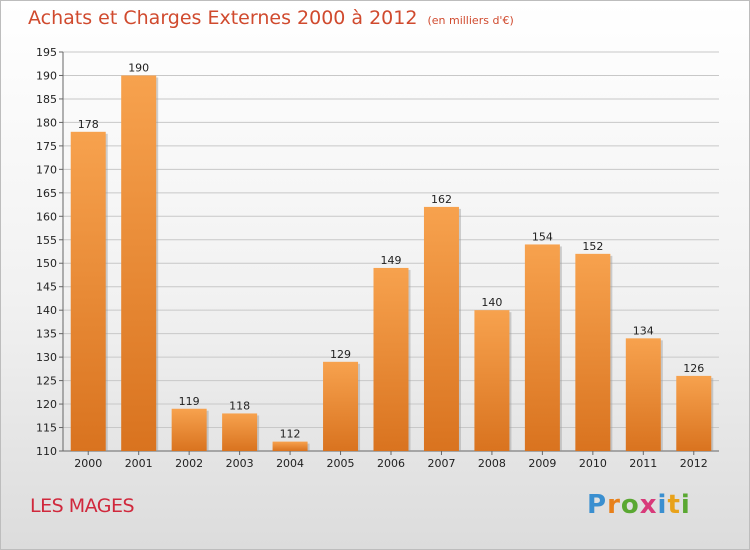 The image size is (750, 550). I want to click on x-tick-label: 2003, so click(240, 463).